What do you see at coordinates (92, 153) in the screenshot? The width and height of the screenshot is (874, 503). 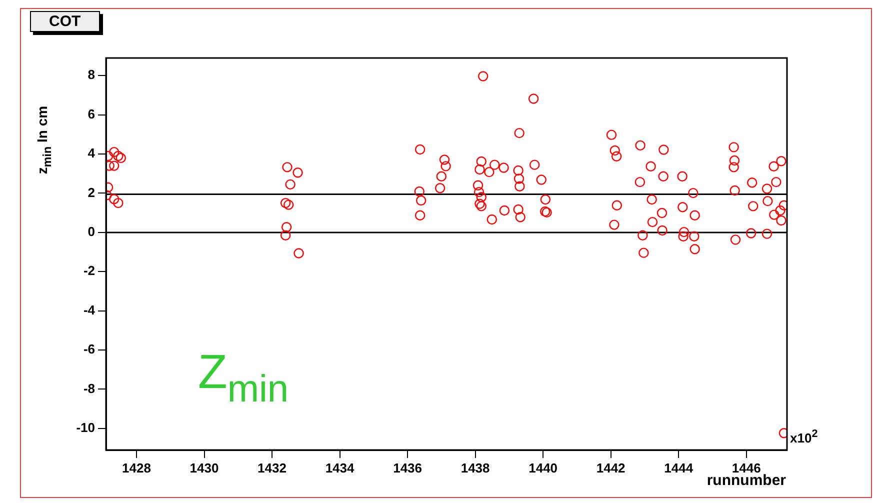 I see `y-tick-label: 4` at bounding box center [92, 153].